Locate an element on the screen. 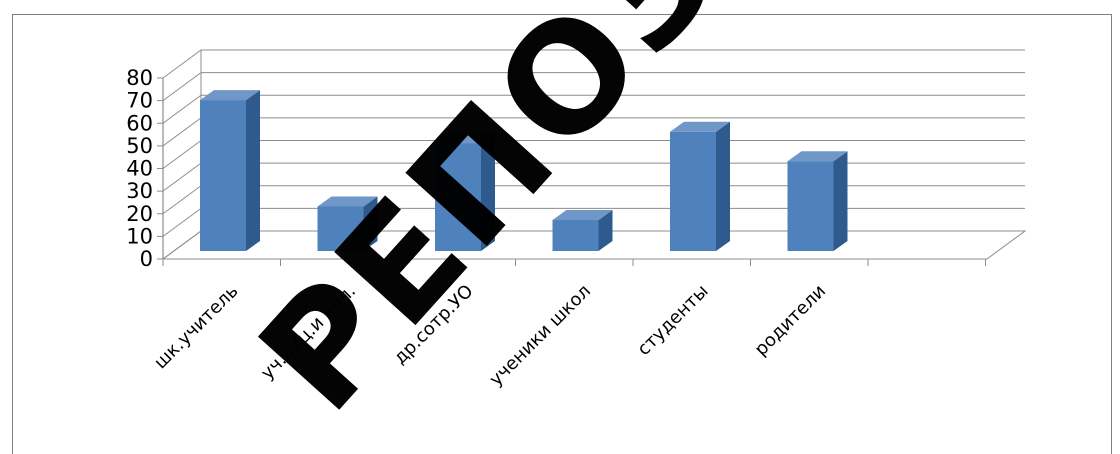 The height and width of the screenshot is (454, 1120). chart-floor is located at coordinates (594, 245).